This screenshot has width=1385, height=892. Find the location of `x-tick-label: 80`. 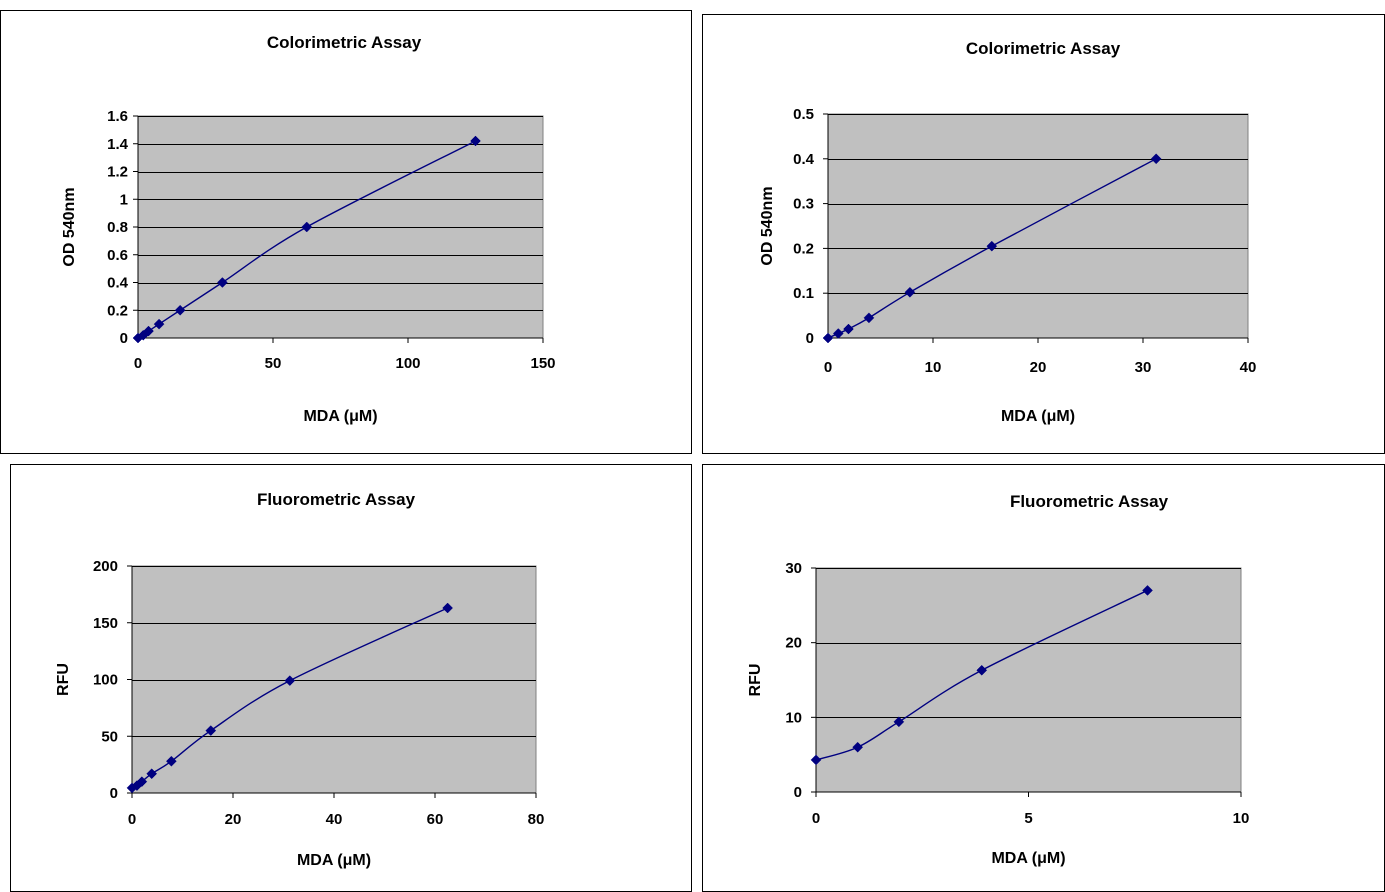

x-tick-label: 80 is located at coordinates (536, 819).